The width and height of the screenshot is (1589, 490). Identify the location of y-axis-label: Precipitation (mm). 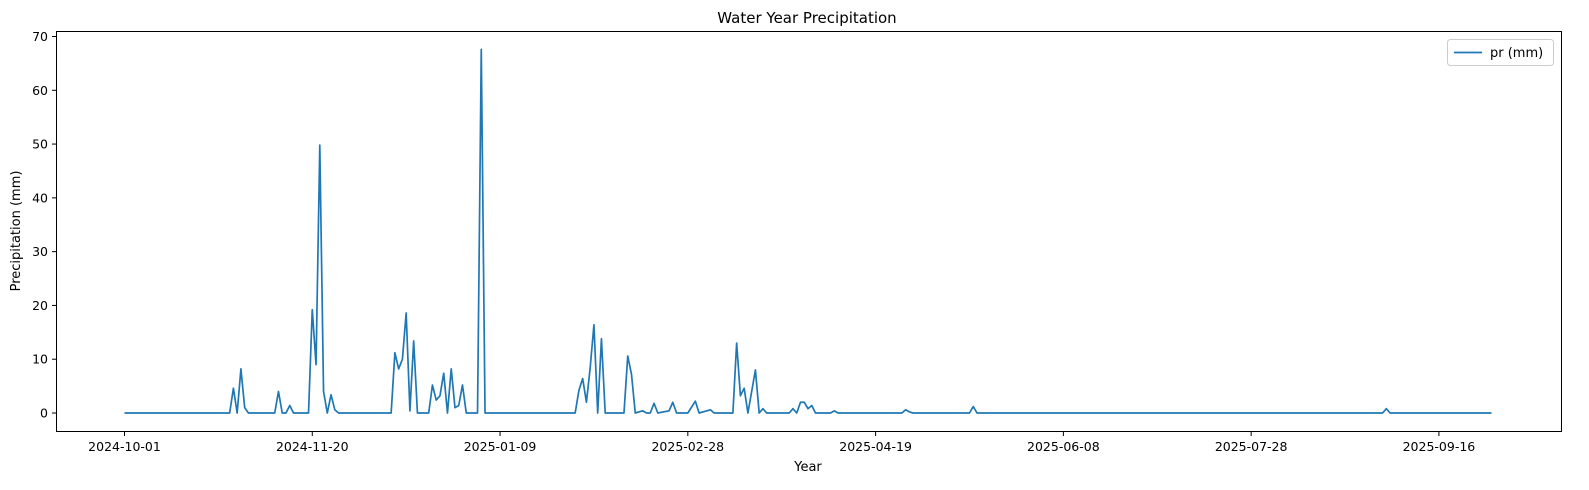
(16, 231).